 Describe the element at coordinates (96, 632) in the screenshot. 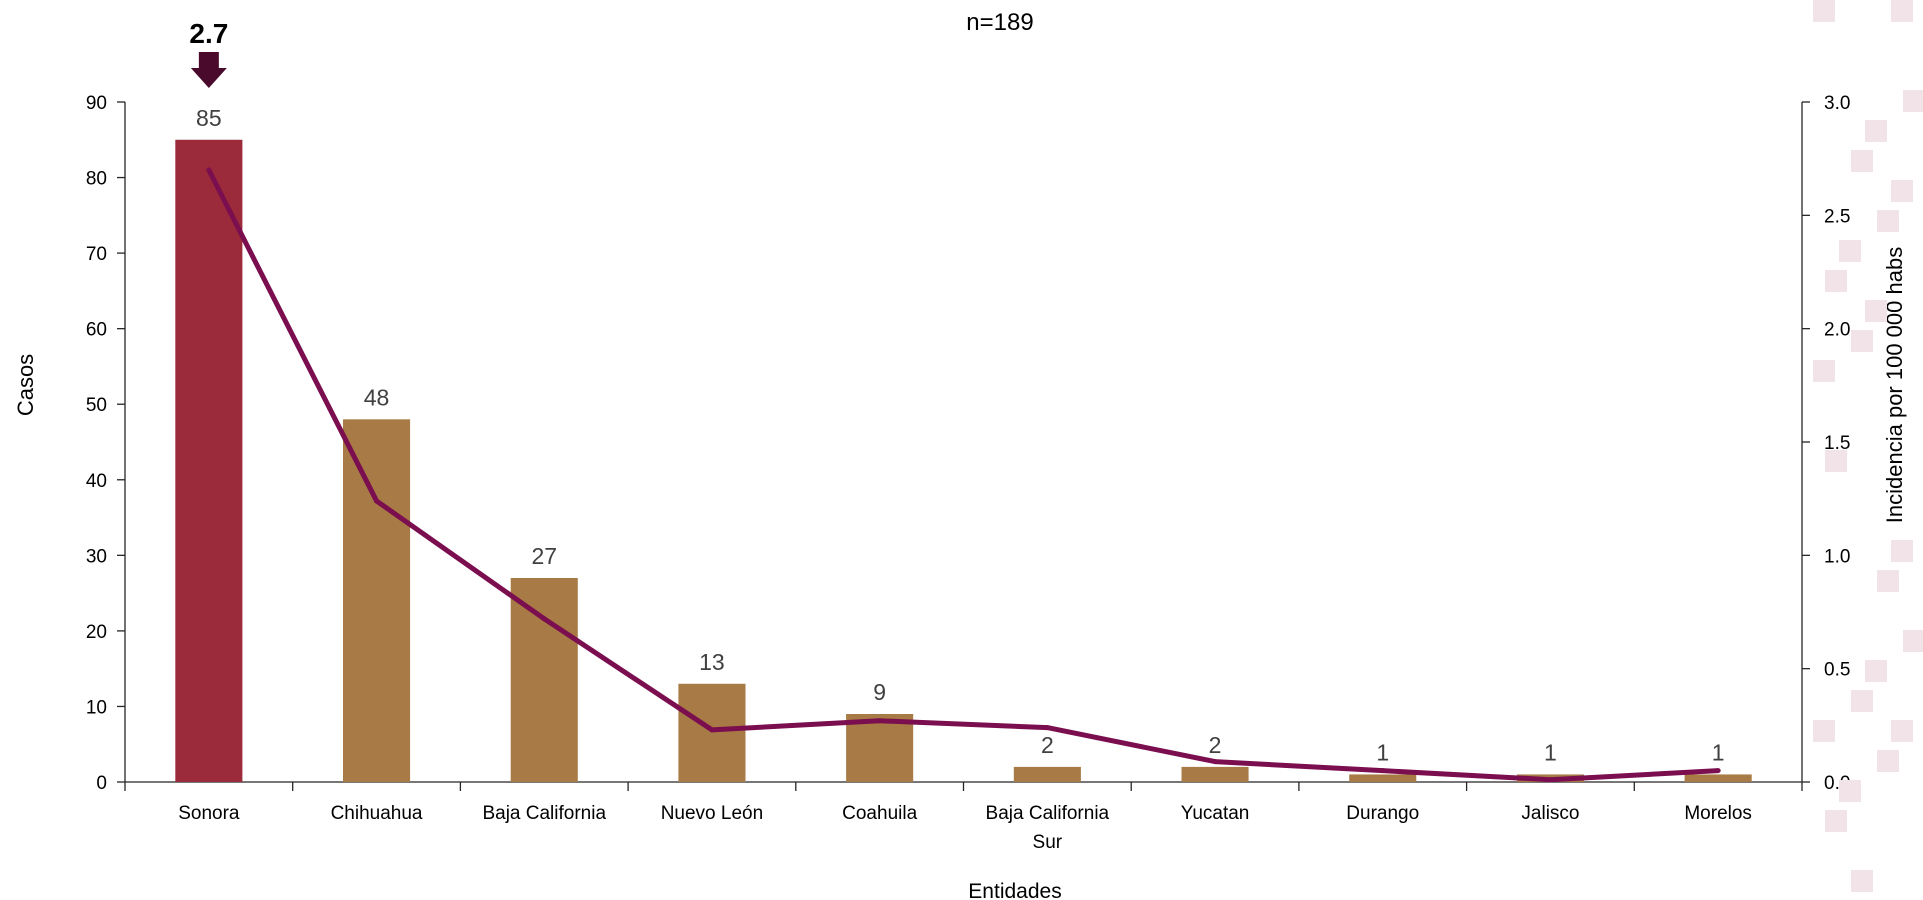

I see `y-tick-label: 20` at that location.